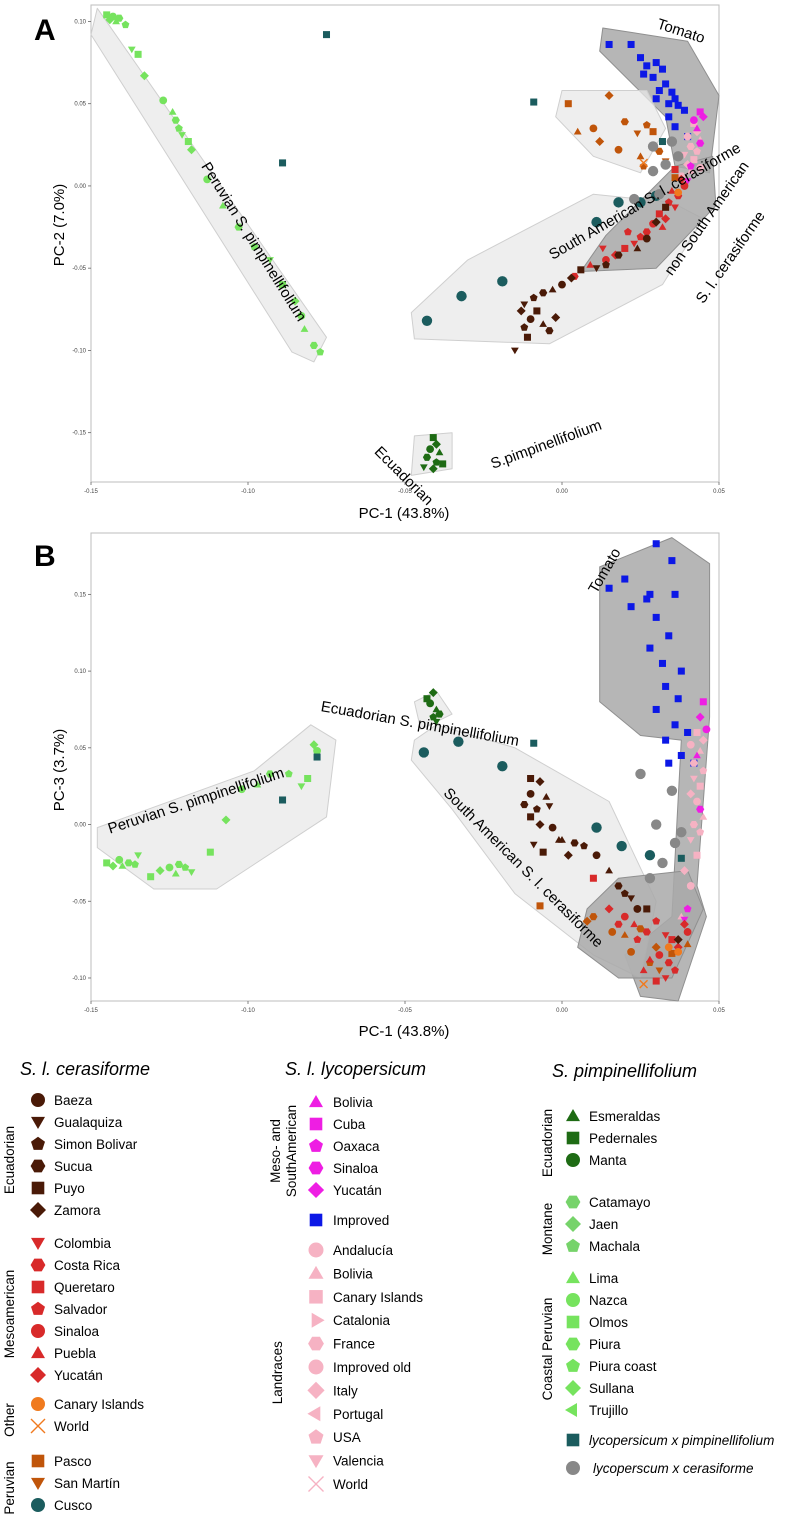 The image size is (794, 1518). I want to click on panel-a-x-tick-label: -0.10, so click(248, 492).